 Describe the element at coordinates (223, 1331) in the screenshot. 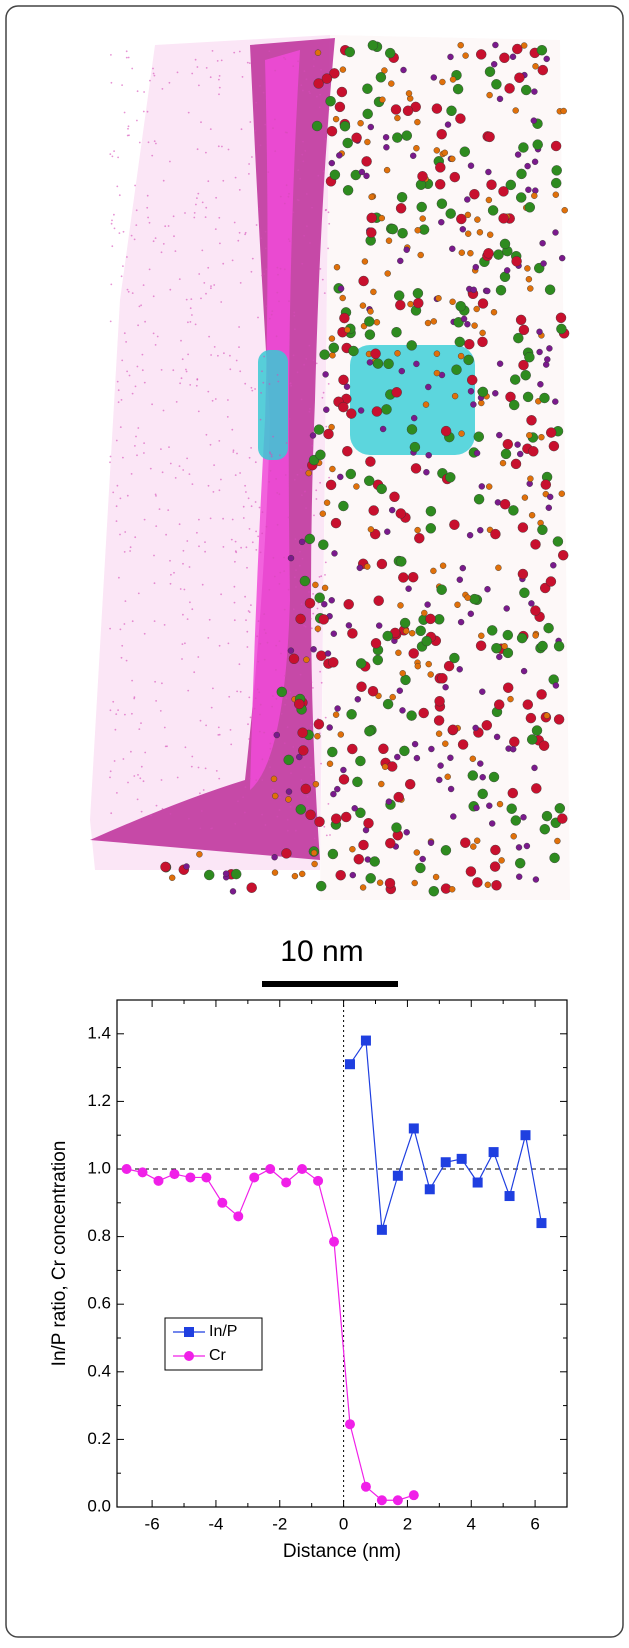

I see `legend-label: In/P` at that location.